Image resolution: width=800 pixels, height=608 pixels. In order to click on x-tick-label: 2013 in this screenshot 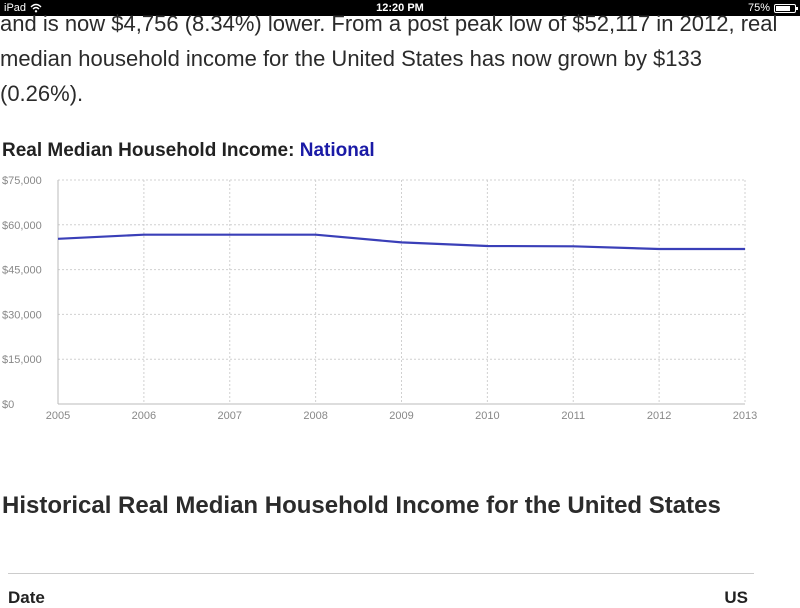, I will do `click(745, 416)`.